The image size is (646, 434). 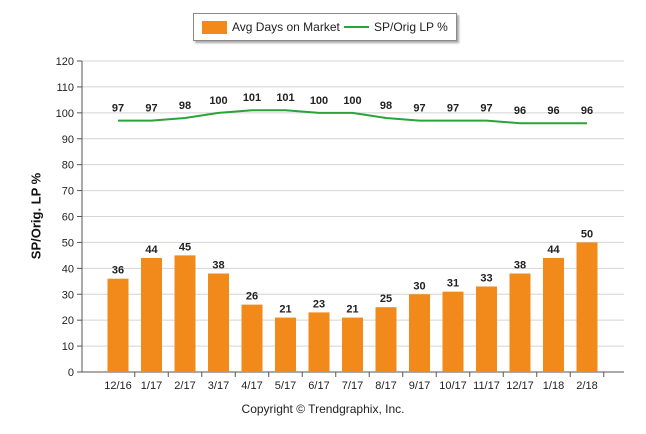 I want to click on y-tick-label: 100, so click(x=65, y=114).